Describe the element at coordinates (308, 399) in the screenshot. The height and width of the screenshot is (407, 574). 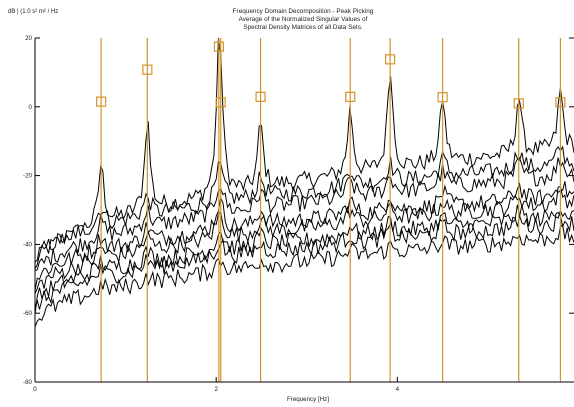
I see `x-axis-label: Frequency [Hz]` at that location.